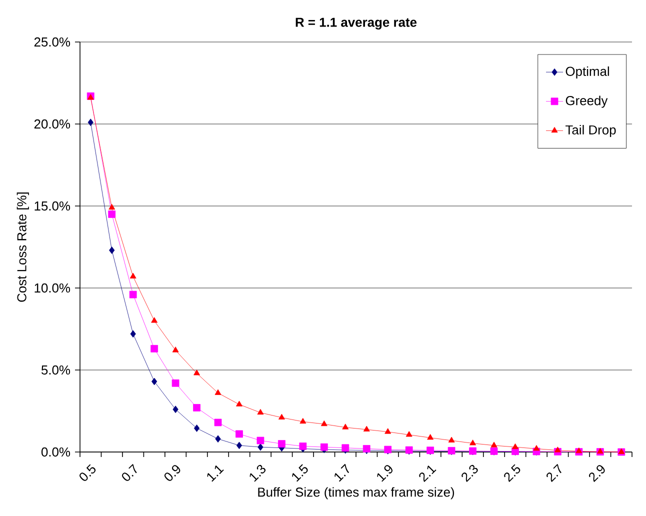  What do you see at coordinates (52, 206) in the screenshot?
I see `y-tick-label: 15.0%` at bounding box center [52, 206].